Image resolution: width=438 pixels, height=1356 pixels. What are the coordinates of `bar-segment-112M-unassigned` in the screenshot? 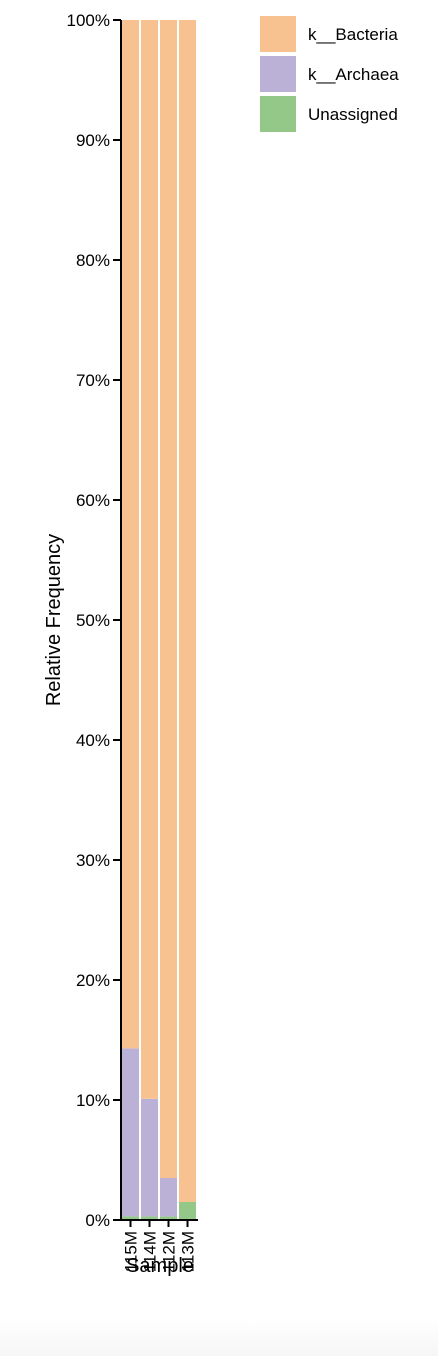 It's located at (168, 1218).